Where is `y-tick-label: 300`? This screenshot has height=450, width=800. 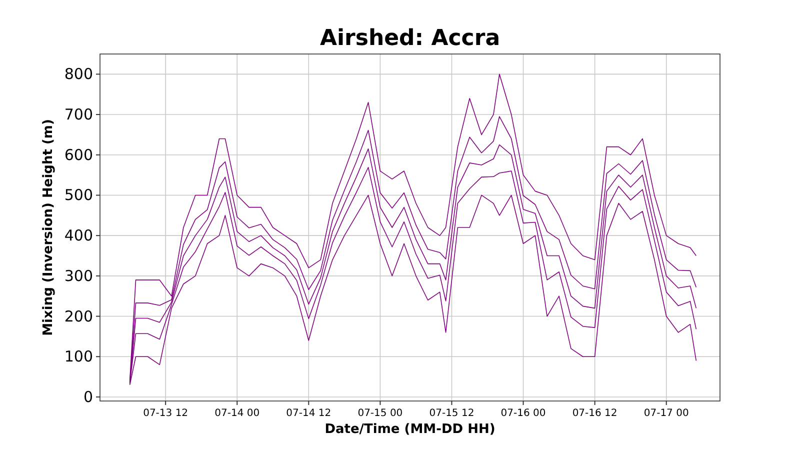 y-tick-label: 300 is located at coordinates (78, 275).